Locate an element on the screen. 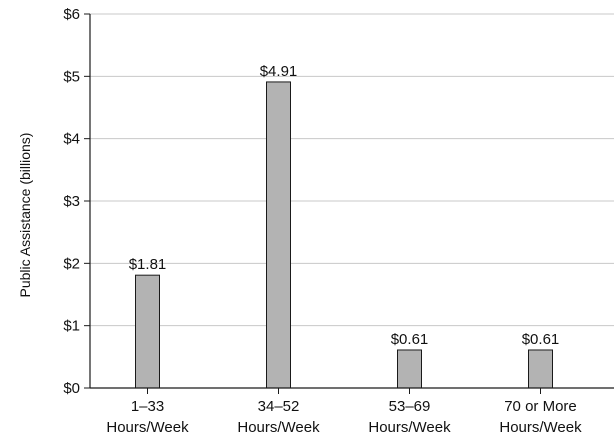 Image resolution: width=614 pixels, height=444 pixels. x-category-label: 34–52 is located at coordinates (279, 406).